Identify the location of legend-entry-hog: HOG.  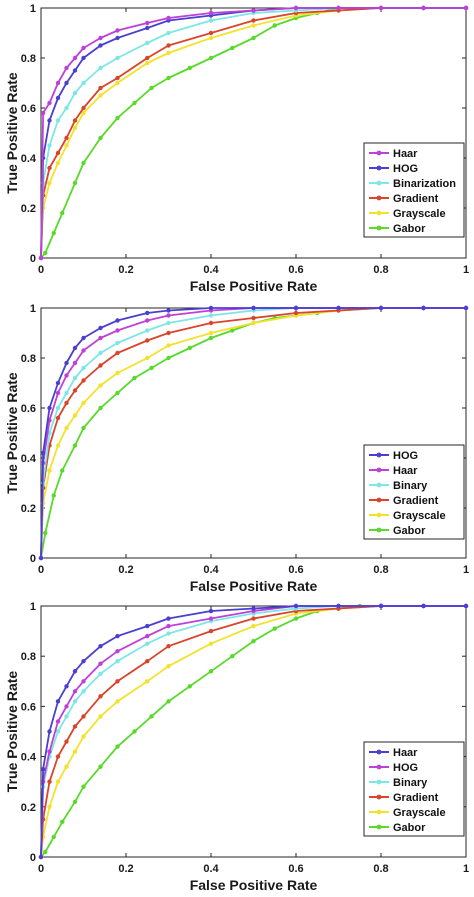
(393, 169).